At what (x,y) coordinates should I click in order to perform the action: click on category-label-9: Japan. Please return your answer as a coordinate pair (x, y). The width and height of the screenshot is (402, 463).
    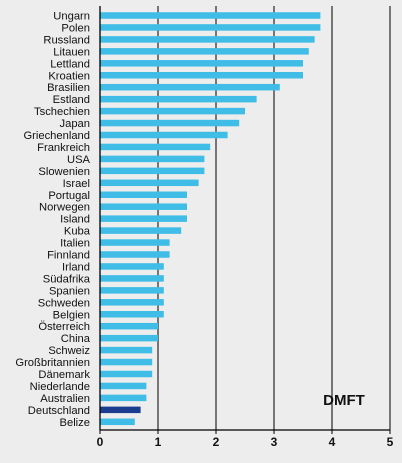
    Looking at the image, I should click on (75, 124).